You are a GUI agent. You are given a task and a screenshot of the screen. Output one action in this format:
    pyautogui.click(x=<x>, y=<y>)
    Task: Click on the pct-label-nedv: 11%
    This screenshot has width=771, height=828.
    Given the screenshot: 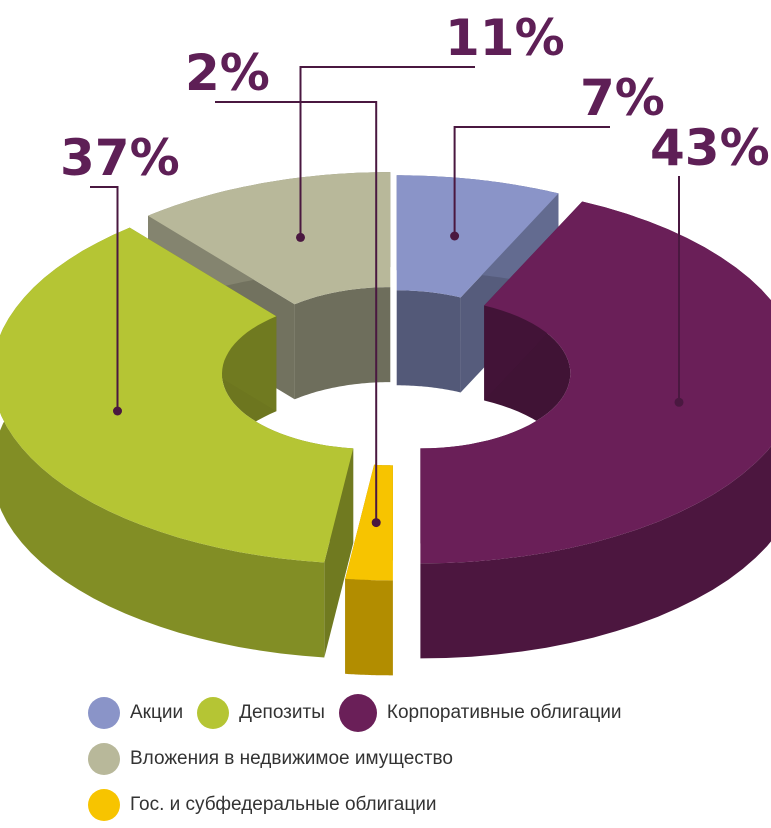 What is the action you would take?
    pyautogui.click(x=505, y=38)
    